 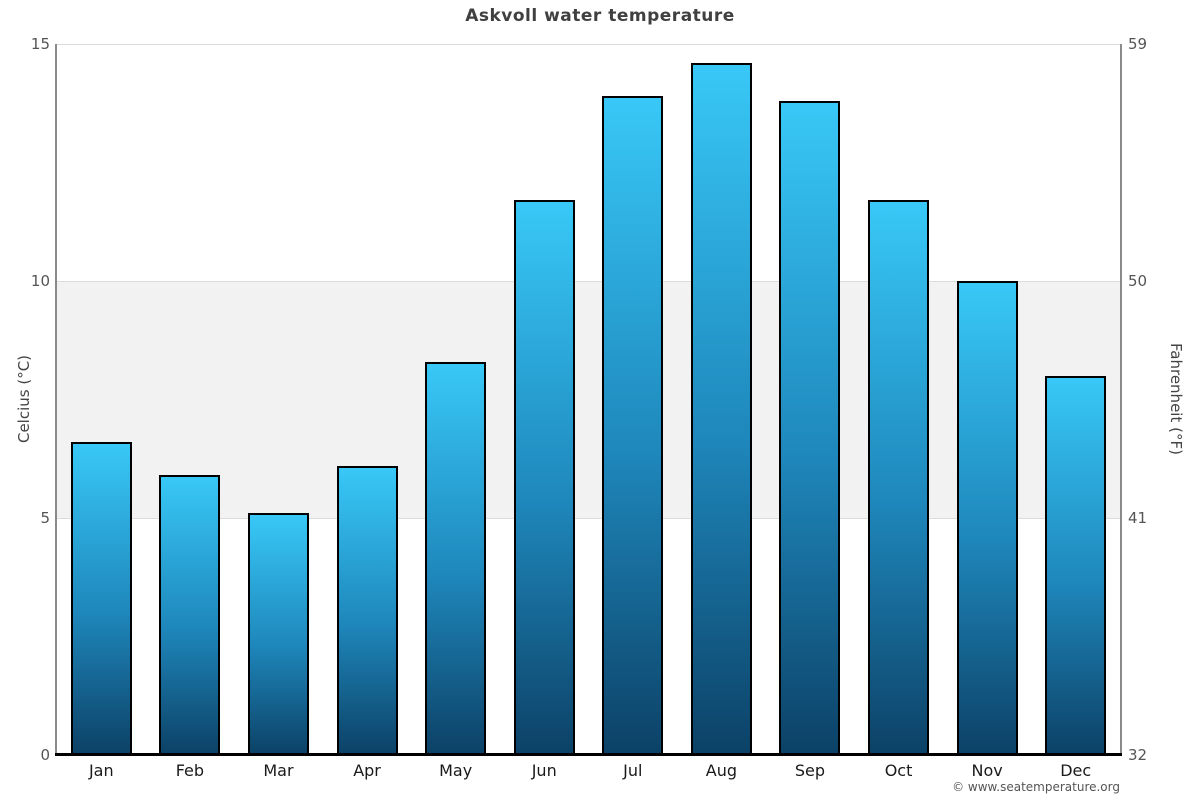 I want to click on x-tick-apr: Apr, so click(x=367, y=770).